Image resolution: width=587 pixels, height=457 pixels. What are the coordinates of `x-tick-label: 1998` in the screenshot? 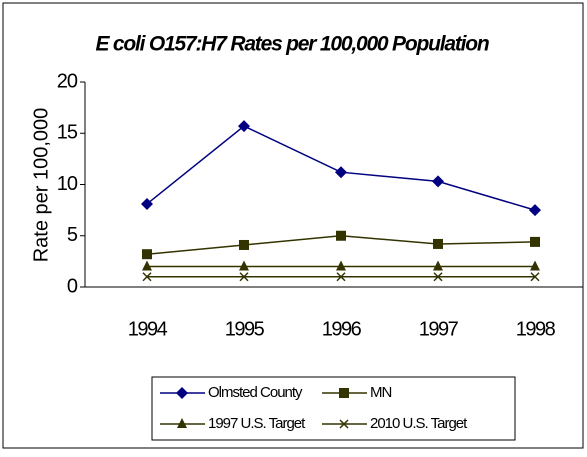 It's located at (536, 329).